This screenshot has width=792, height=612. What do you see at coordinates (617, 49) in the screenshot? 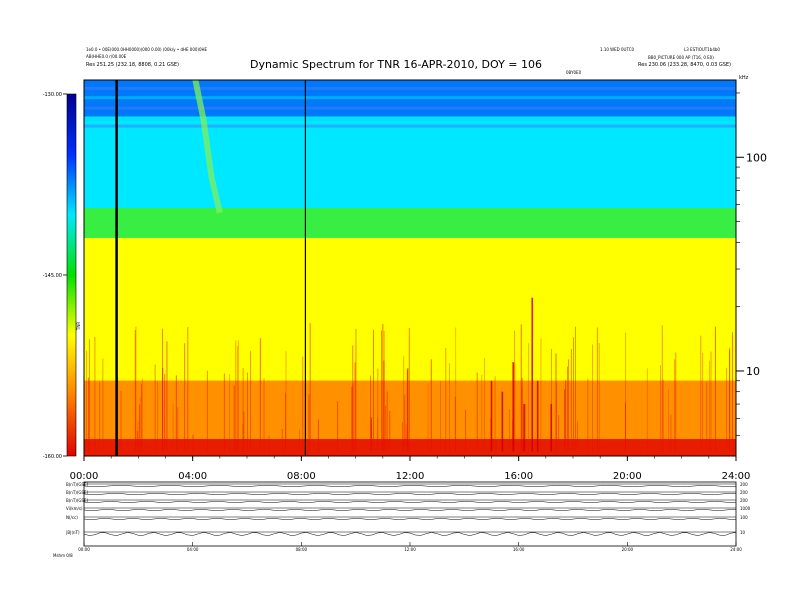
I see `header-top-right-1: 1.10 WED 0UTC0` at bounding box center [617, 49].